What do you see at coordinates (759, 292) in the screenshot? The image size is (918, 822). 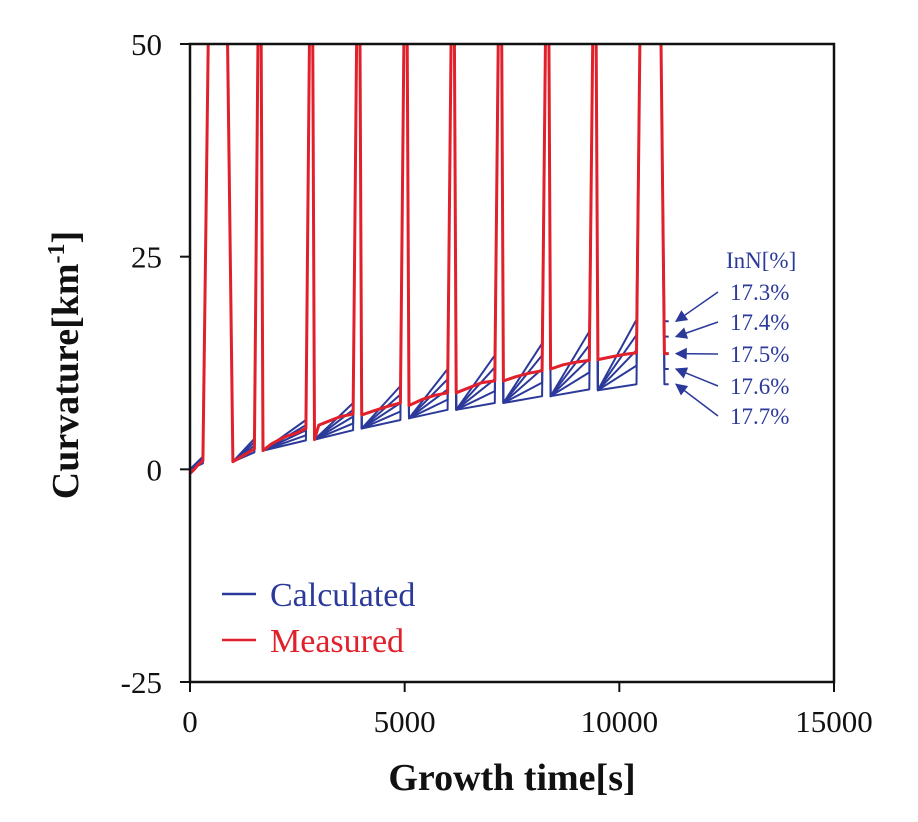 I see `annotation-label: 17.3%` at bounding box center [759, 292].